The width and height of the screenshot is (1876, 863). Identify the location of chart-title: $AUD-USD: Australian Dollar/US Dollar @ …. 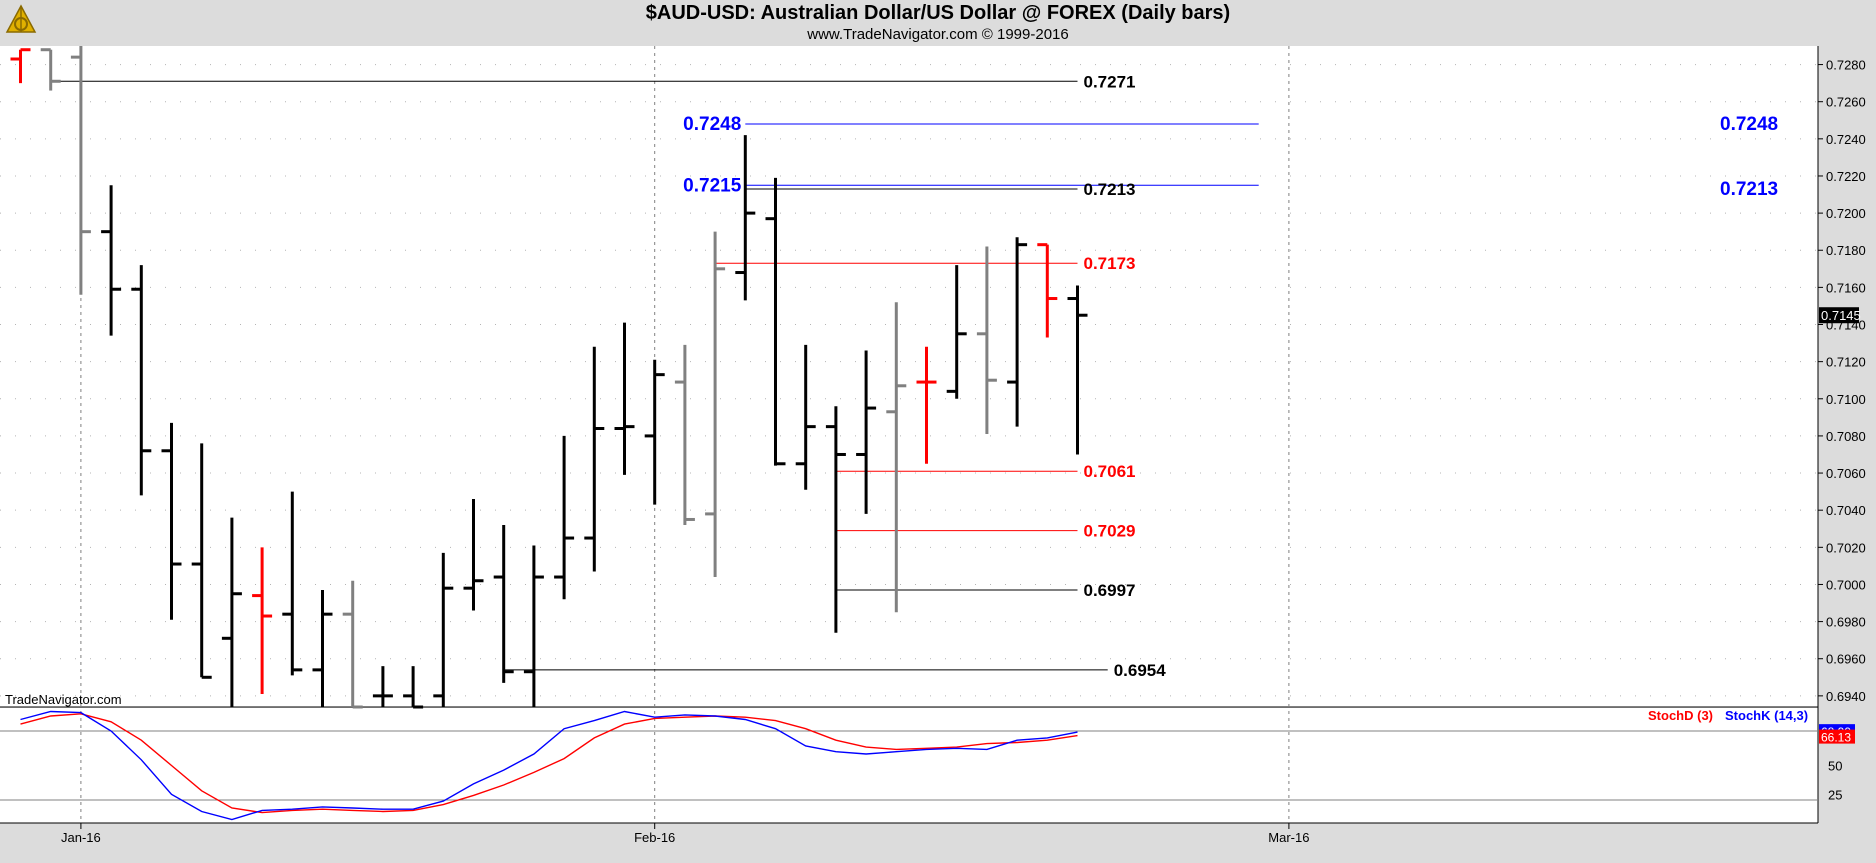
(938, 13).